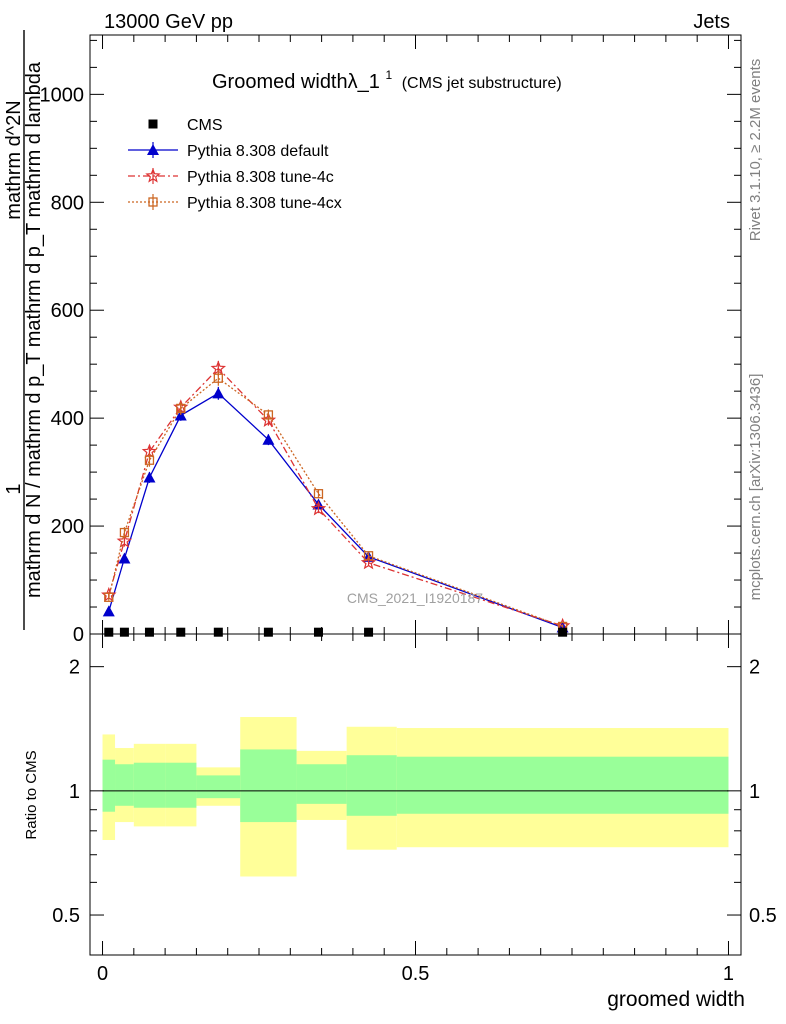 The image size is (786, 1024). What do you see at coordinates (185, 125) in the screenshot?
I see `legend-entry-0: CMS` at bounding box center [185, 125].